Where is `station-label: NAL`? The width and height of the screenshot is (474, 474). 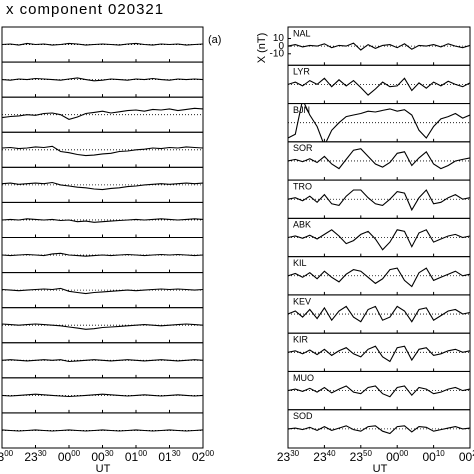
station-label: NAL is located at coordinates (302, 33).